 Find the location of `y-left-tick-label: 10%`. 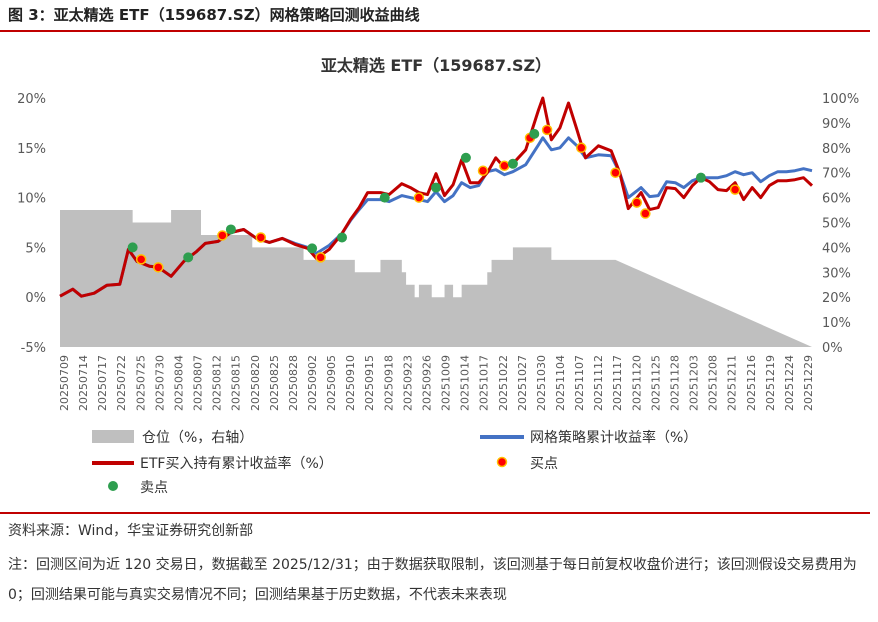

y-left-tick-label: 10% is located at coordinates (31, 199).